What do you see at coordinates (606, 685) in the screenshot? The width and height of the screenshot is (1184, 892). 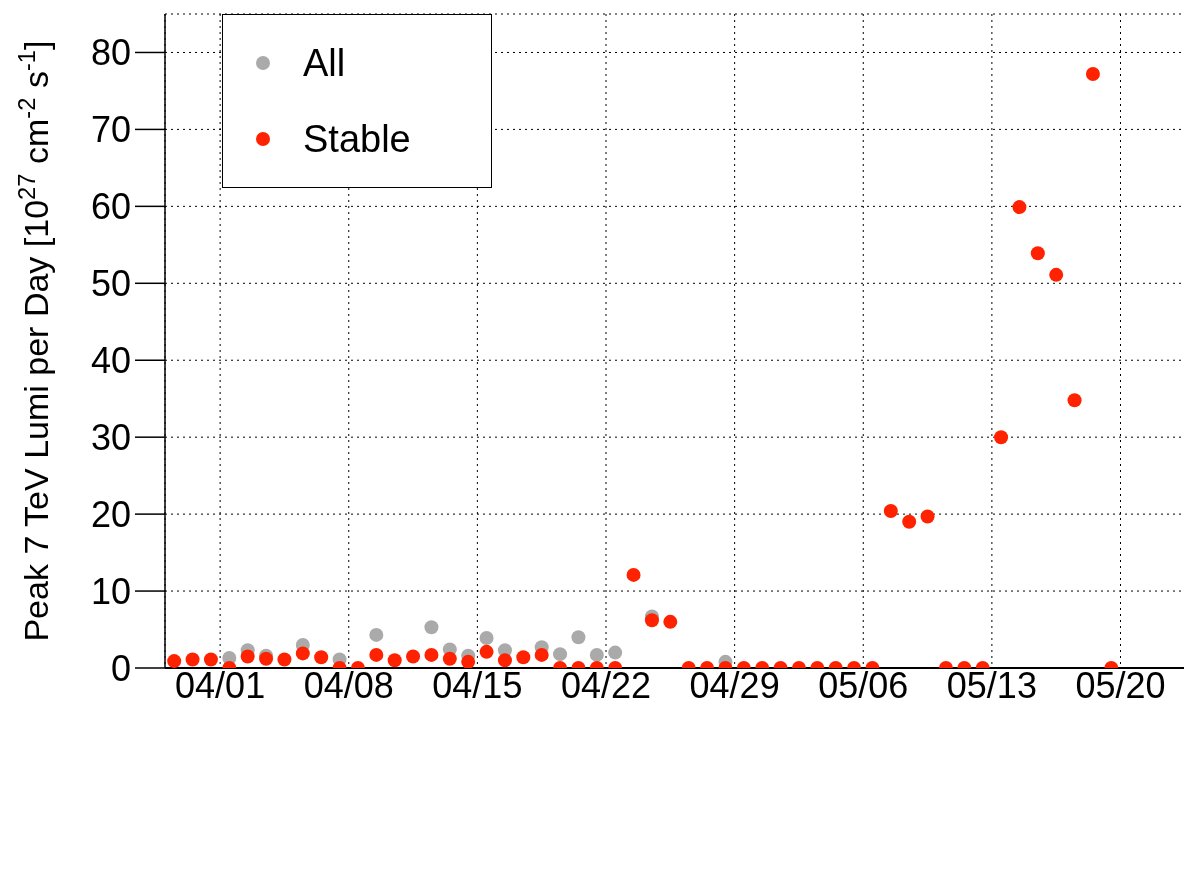 I see `x-tick-label: 04/22` at bounding box center [606, 685].